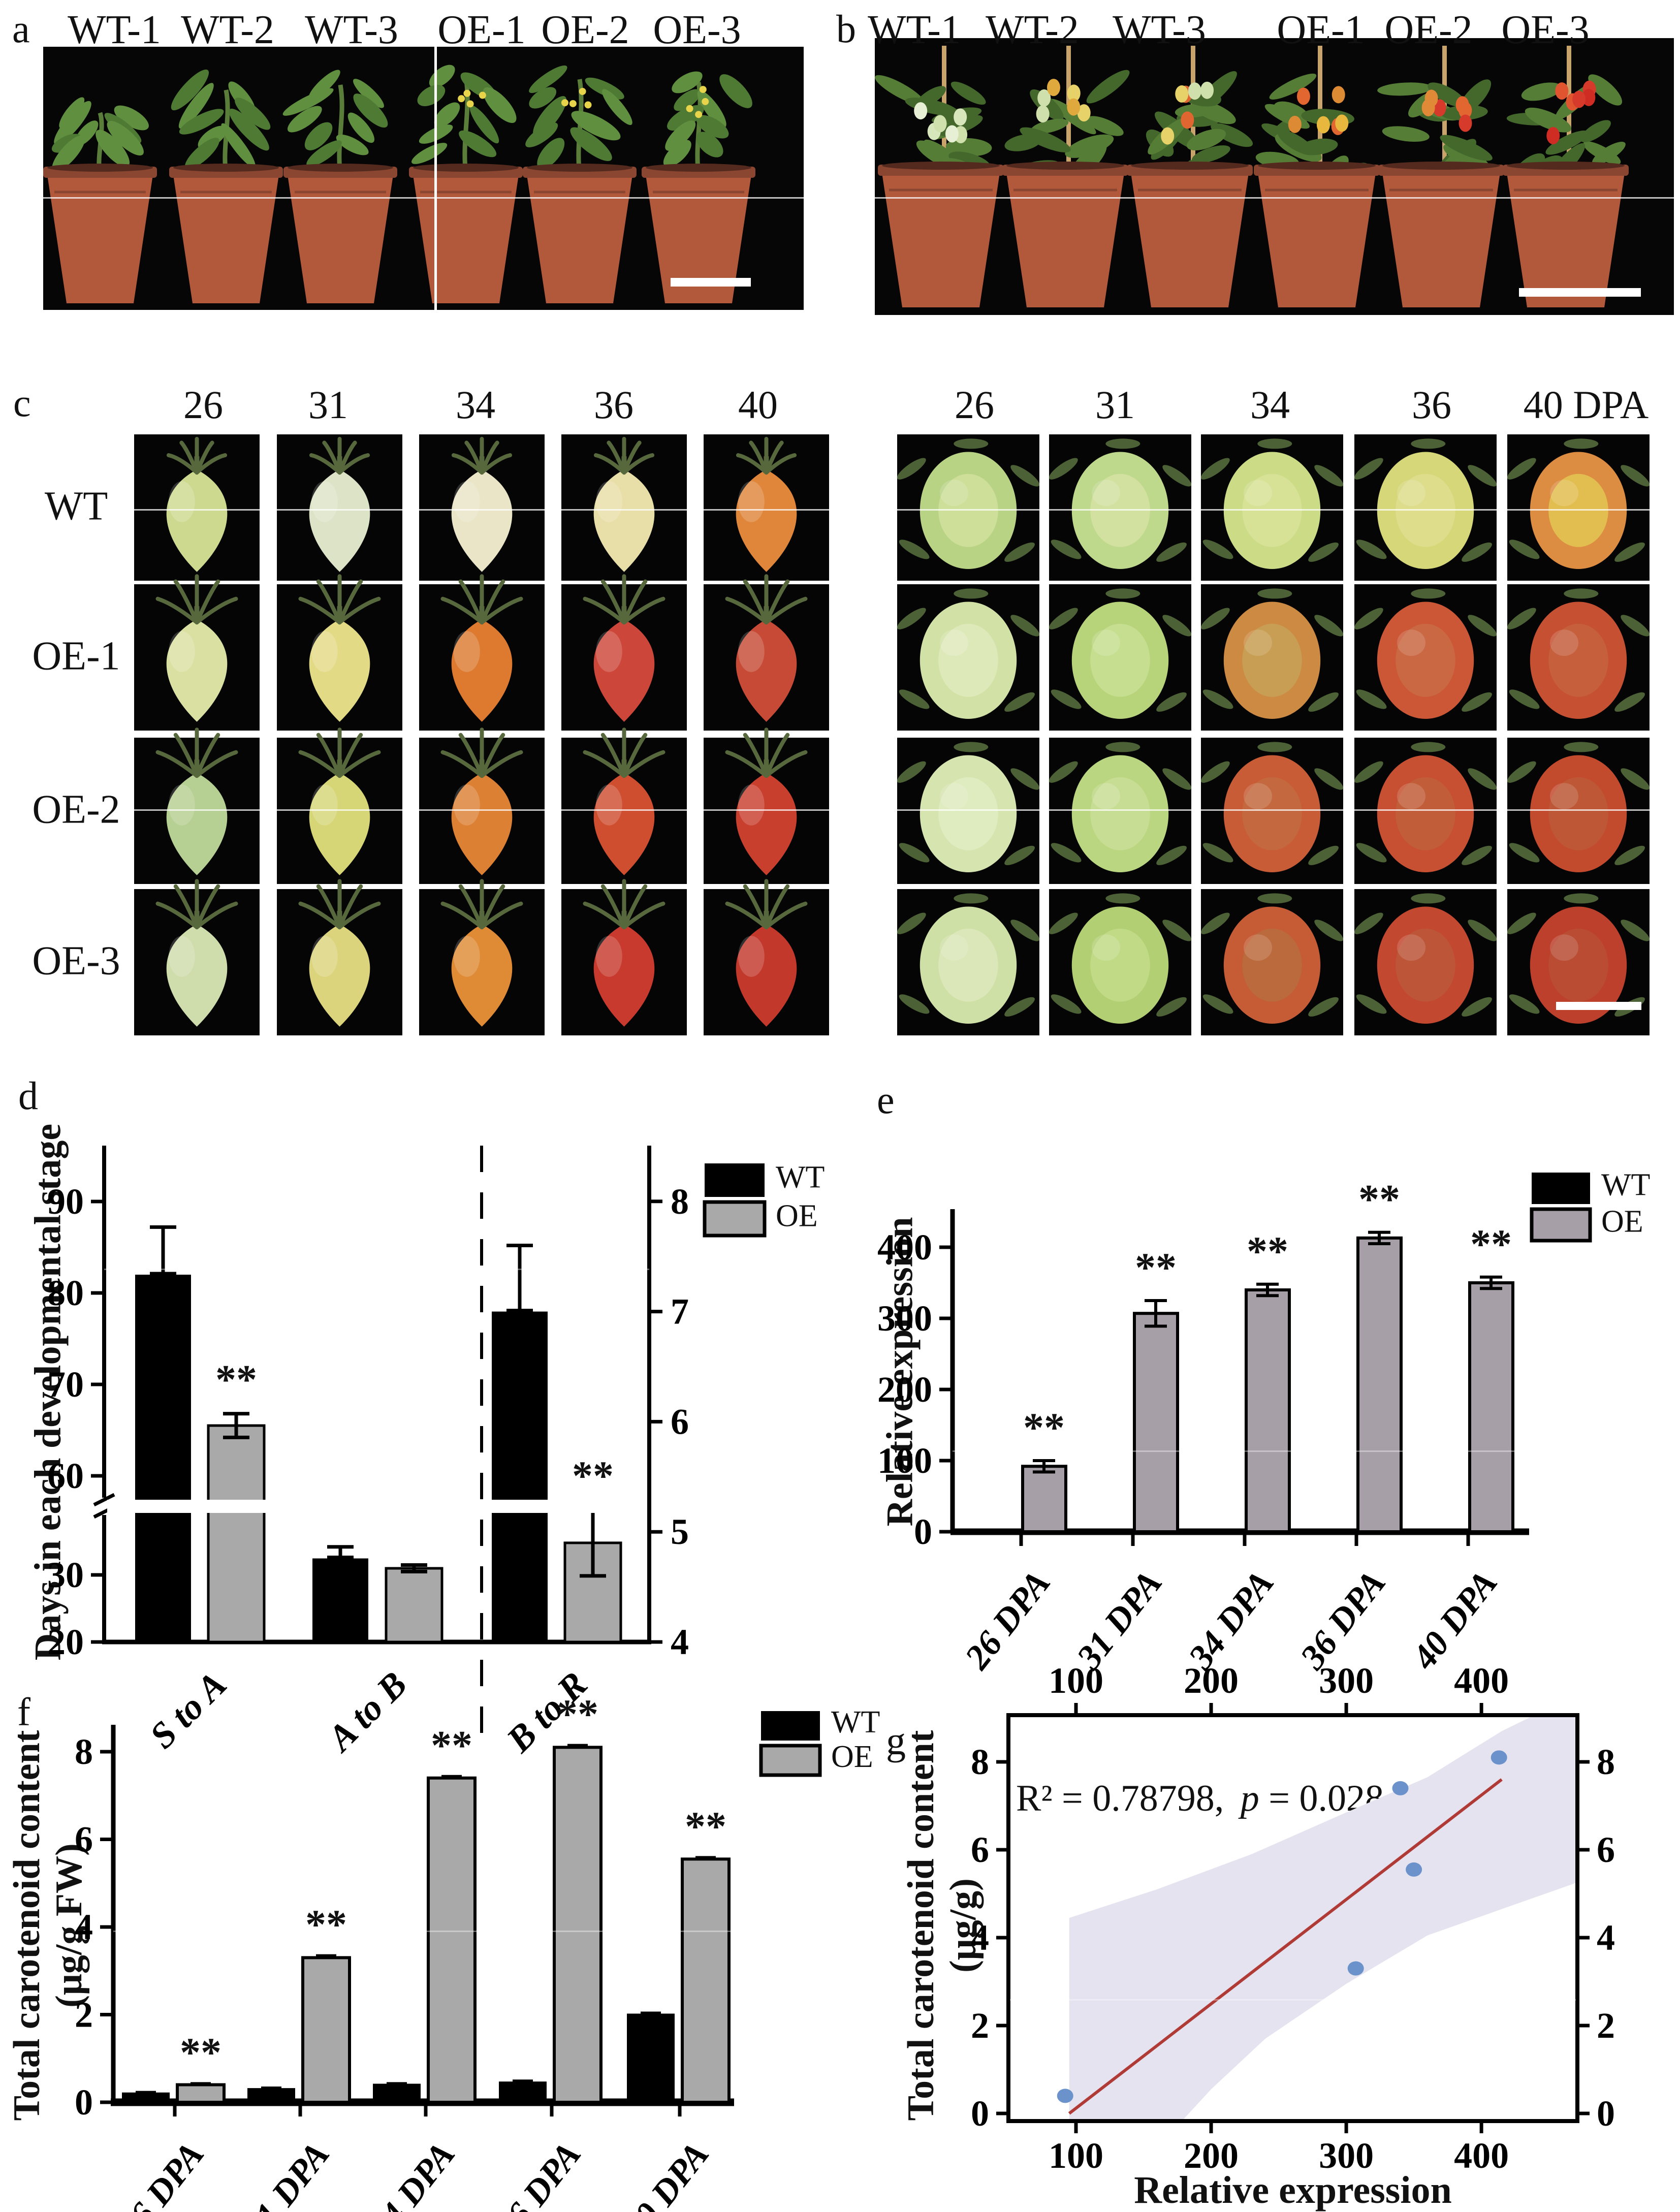  I want to click on axis-break-slash, so click(104, 1500).